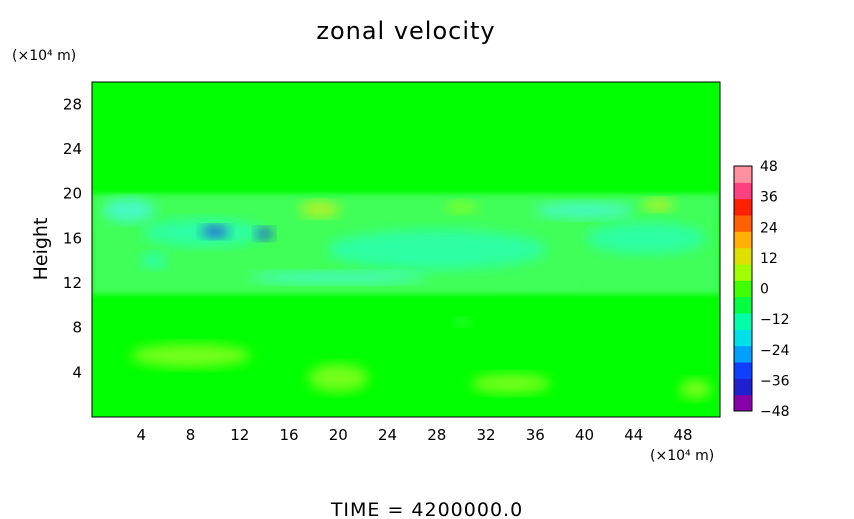 The width and height of the screenshot is (854, 519). Describe the element at coordinates (414, 435) in the screenshot. I see `x-axis-ticks: 4 8 12 16 20 24 28 32 36 40 44 48` at that location.